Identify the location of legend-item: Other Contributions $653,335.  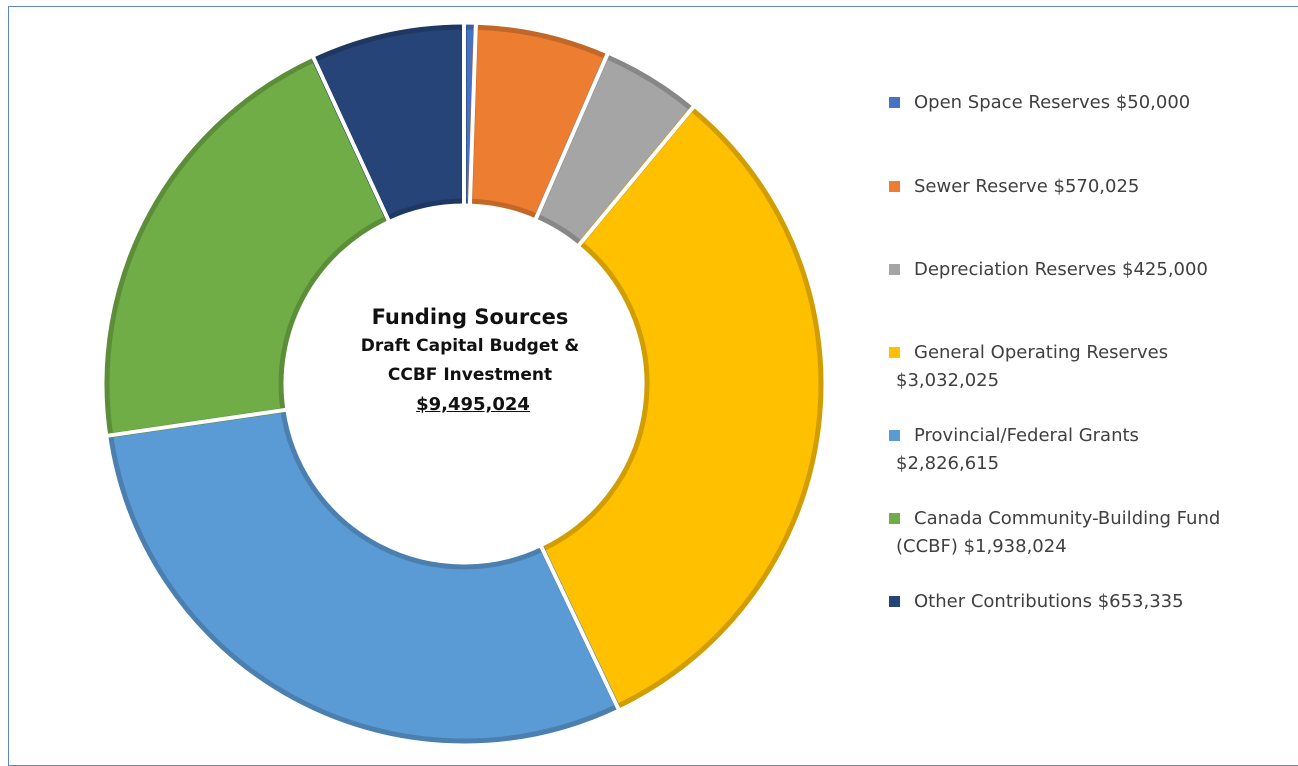
(1036, 602).